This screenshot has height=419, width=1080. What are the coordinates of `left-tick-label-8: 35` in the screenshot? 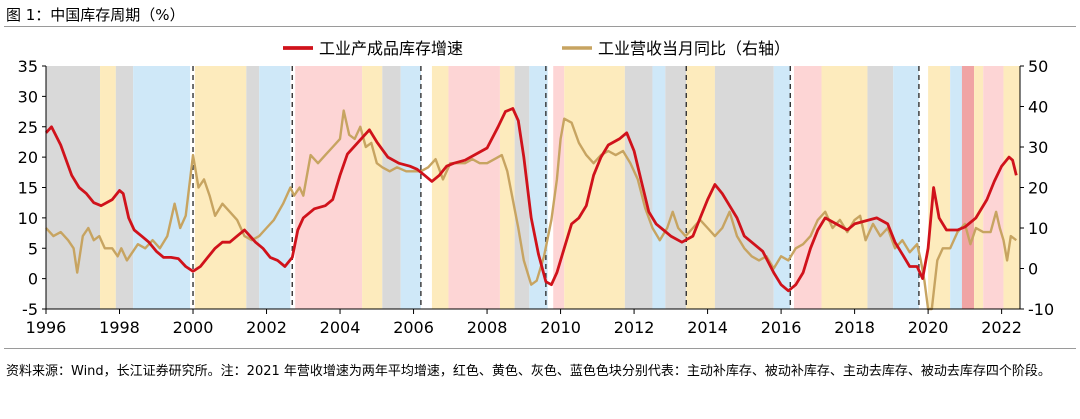 It's located at (28, 66).